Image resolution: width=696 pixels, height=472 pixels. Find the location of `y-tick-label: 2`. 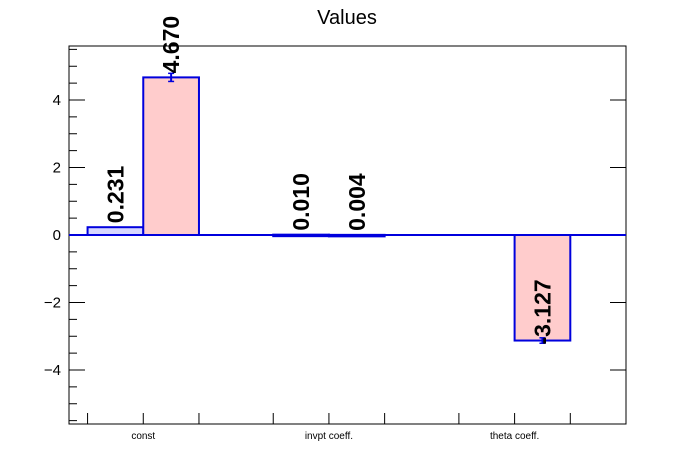

y-tick-label: 2 is located at coordinates (57, 168).